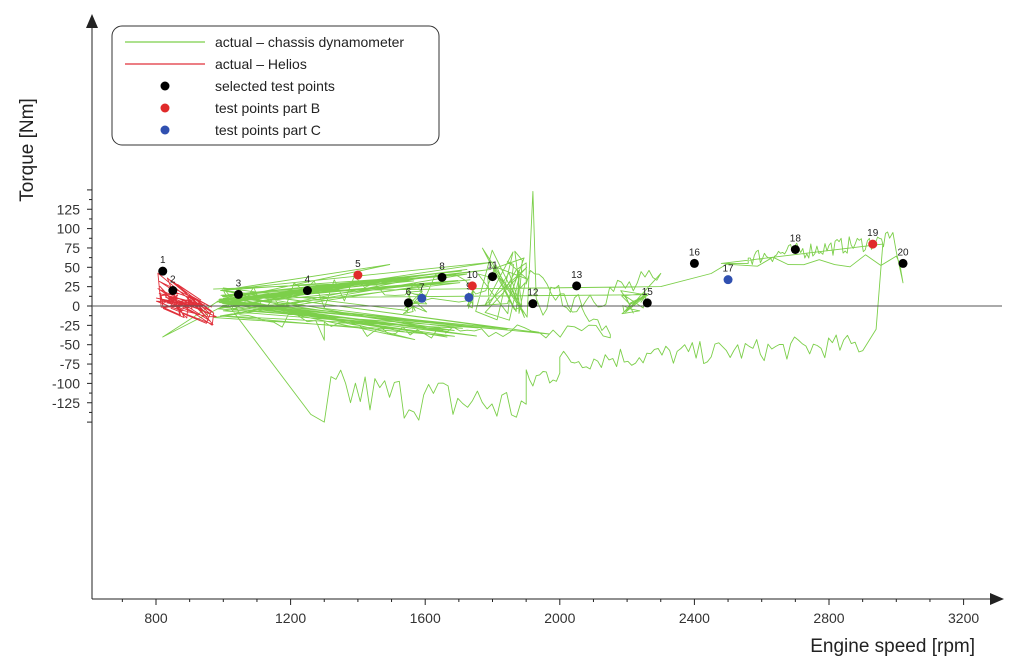 The height and width of the screenshot is (666, 1023). Describe the element at coordinates (267, 108) in the screenshot. I see `legend-entry-label: test points part B` at that location.